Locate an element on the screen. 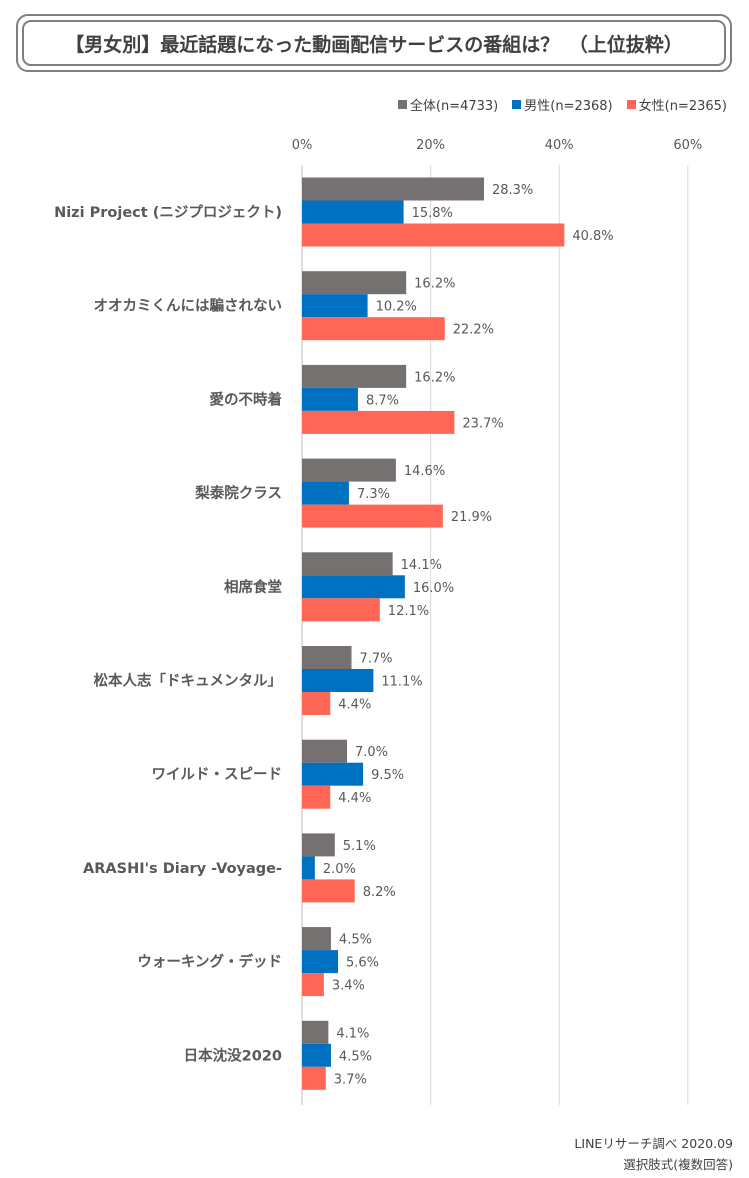 The height and width of the screenshot is (1178, 749). data-label: 8.7% is located at coordinates (382, 400).